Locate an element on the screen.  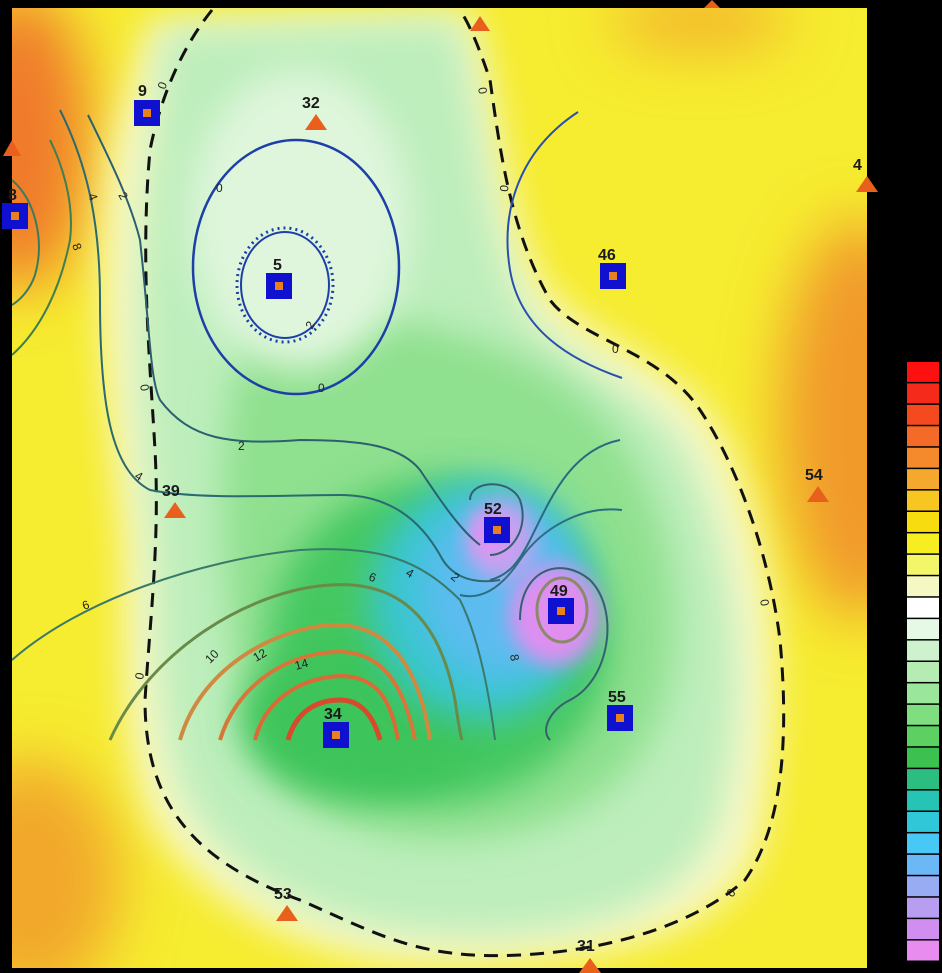
well-square: 46 is located at coordinates (612, 268).